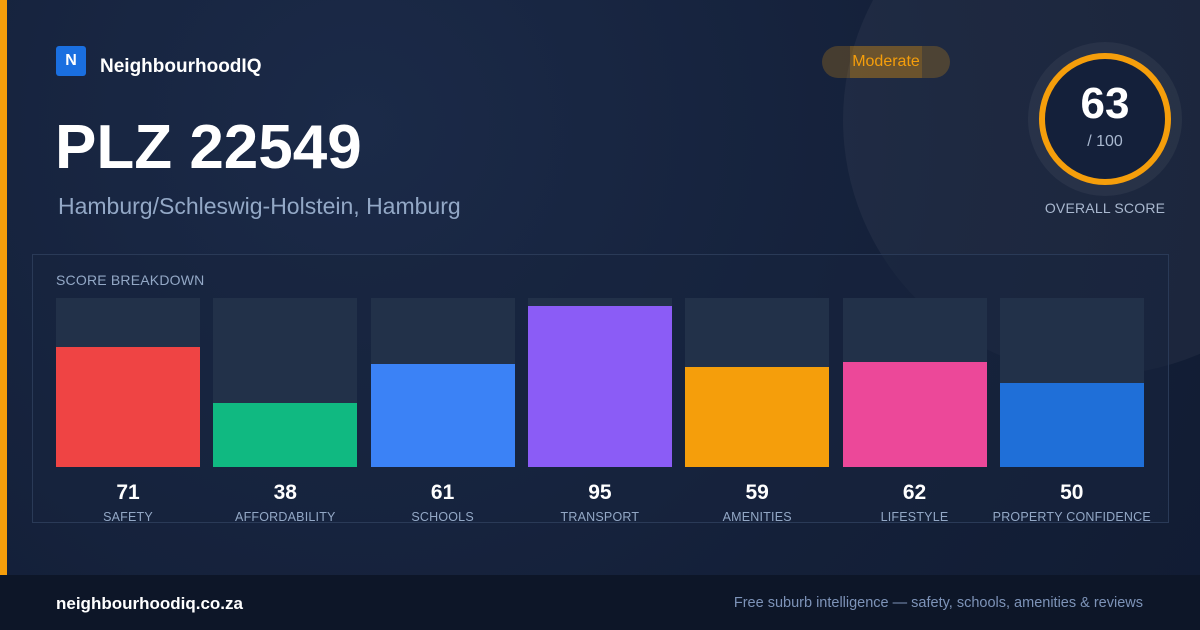  I want to click on bar-value: 50, so click(1072, 492).